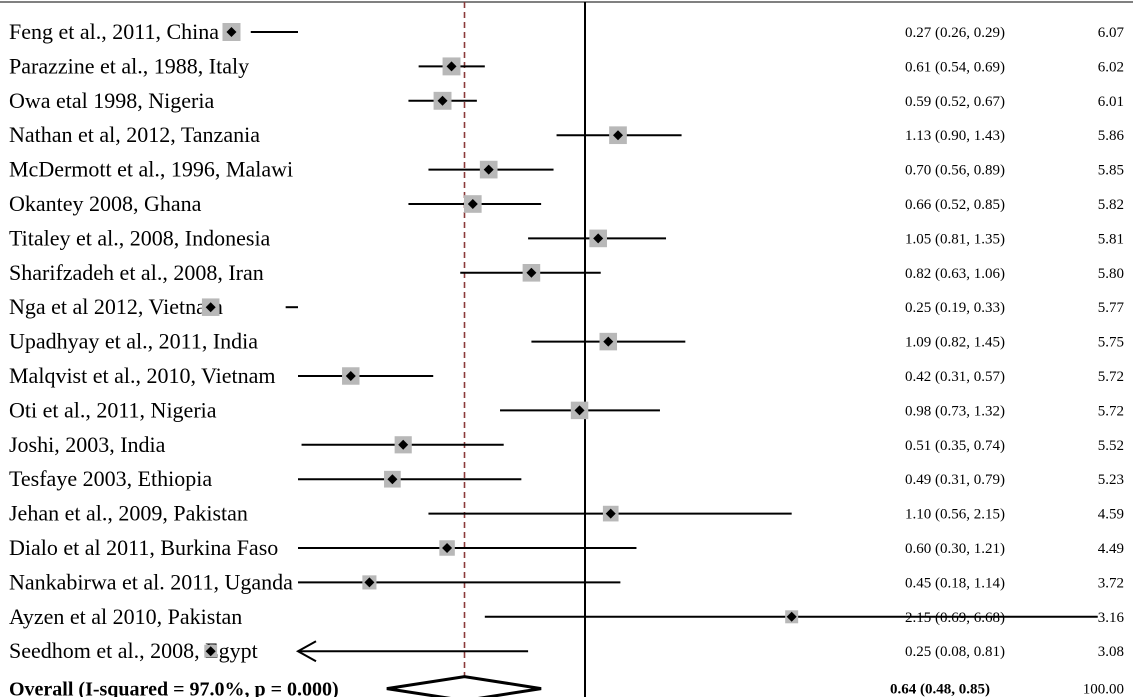  I want to click on study-label: Upadhyay et al., 2011, India, so click(133, 341).